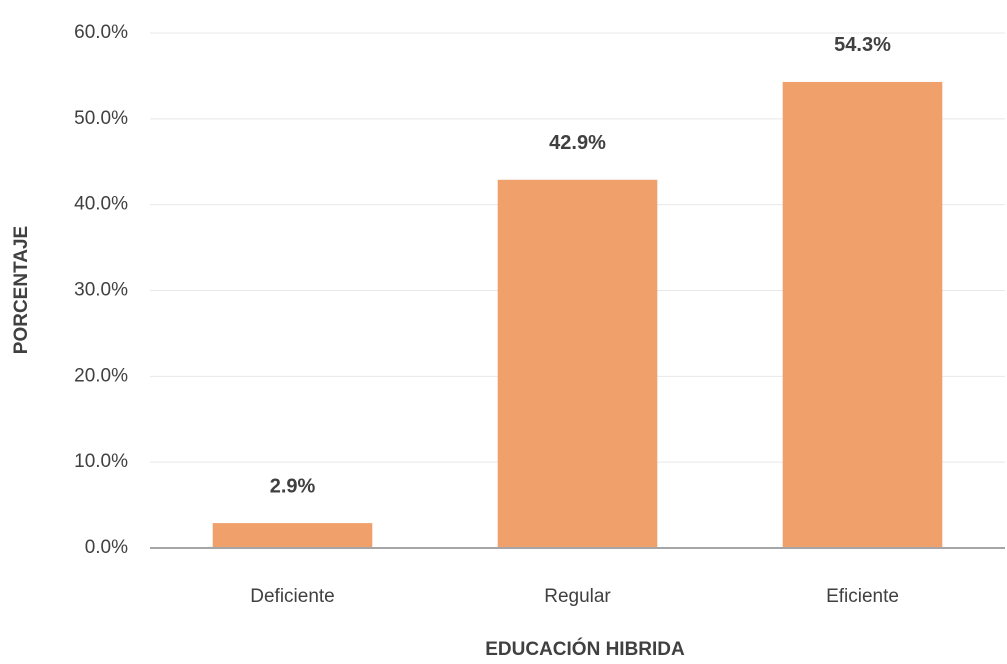 The width and height of the screenshot is (1007, 664). I want to click on x-axis-title: EDUCACIÓN HIBRIDA, so click(585, 649).